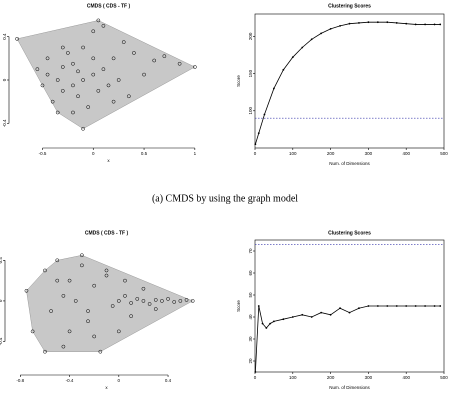 The width and height of the screenshot is (450, 415). I want to click on y-tick-label: 200, so click(250, 36).